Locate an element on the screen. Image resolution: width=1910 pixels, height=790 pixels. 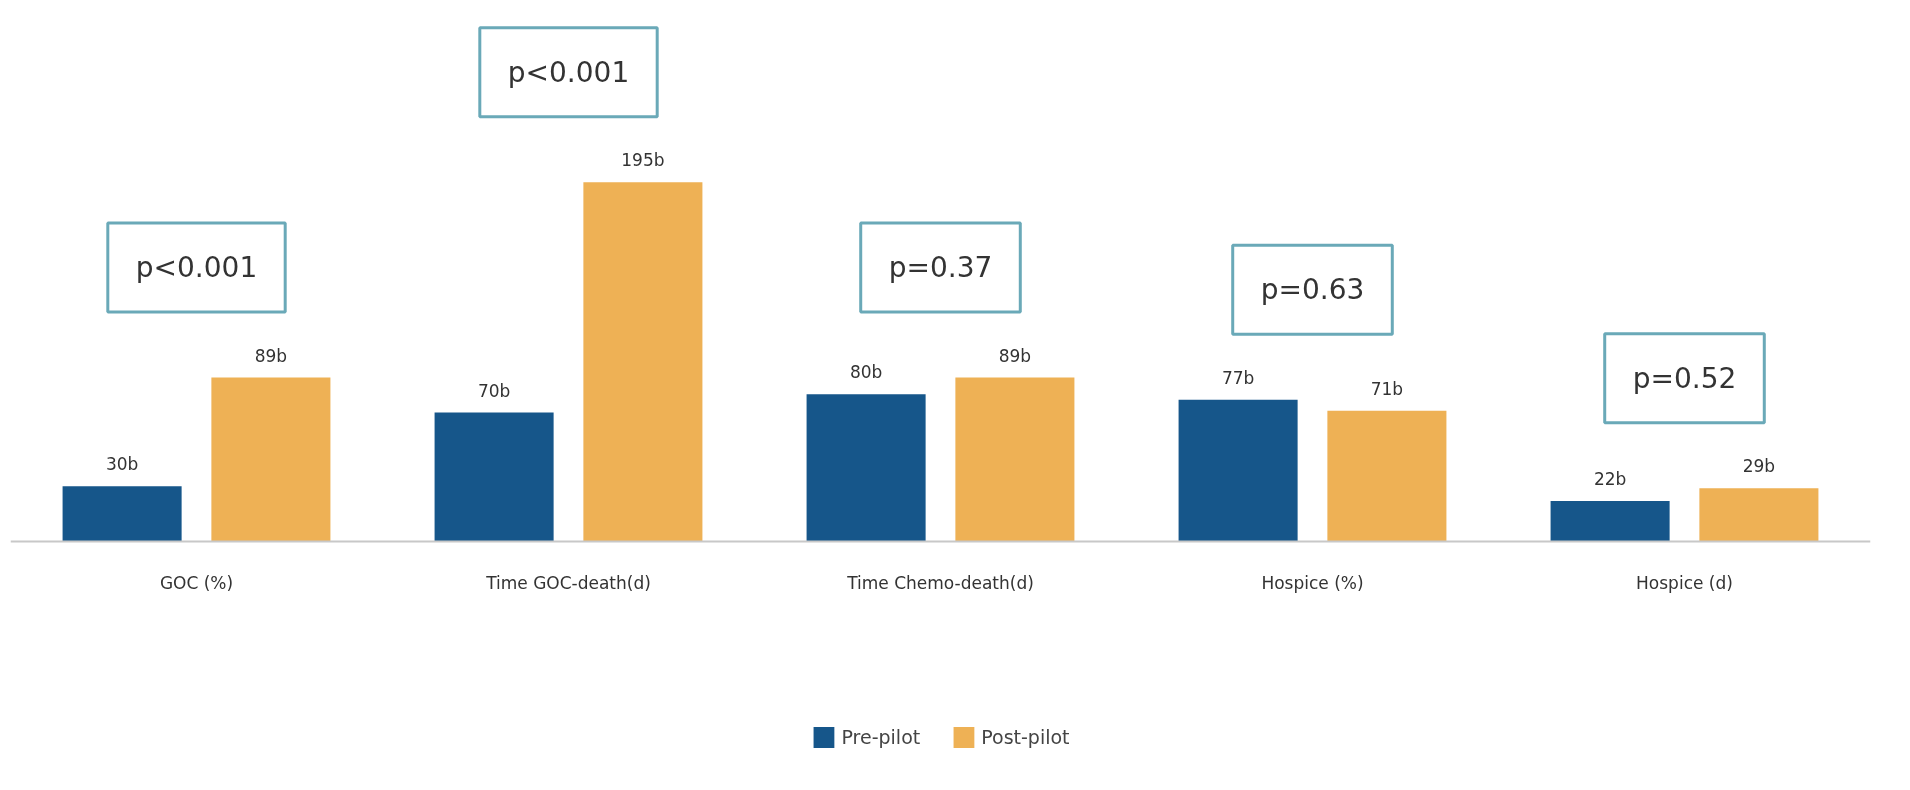
data-label: 77b is located at coordinates (1238, 377).